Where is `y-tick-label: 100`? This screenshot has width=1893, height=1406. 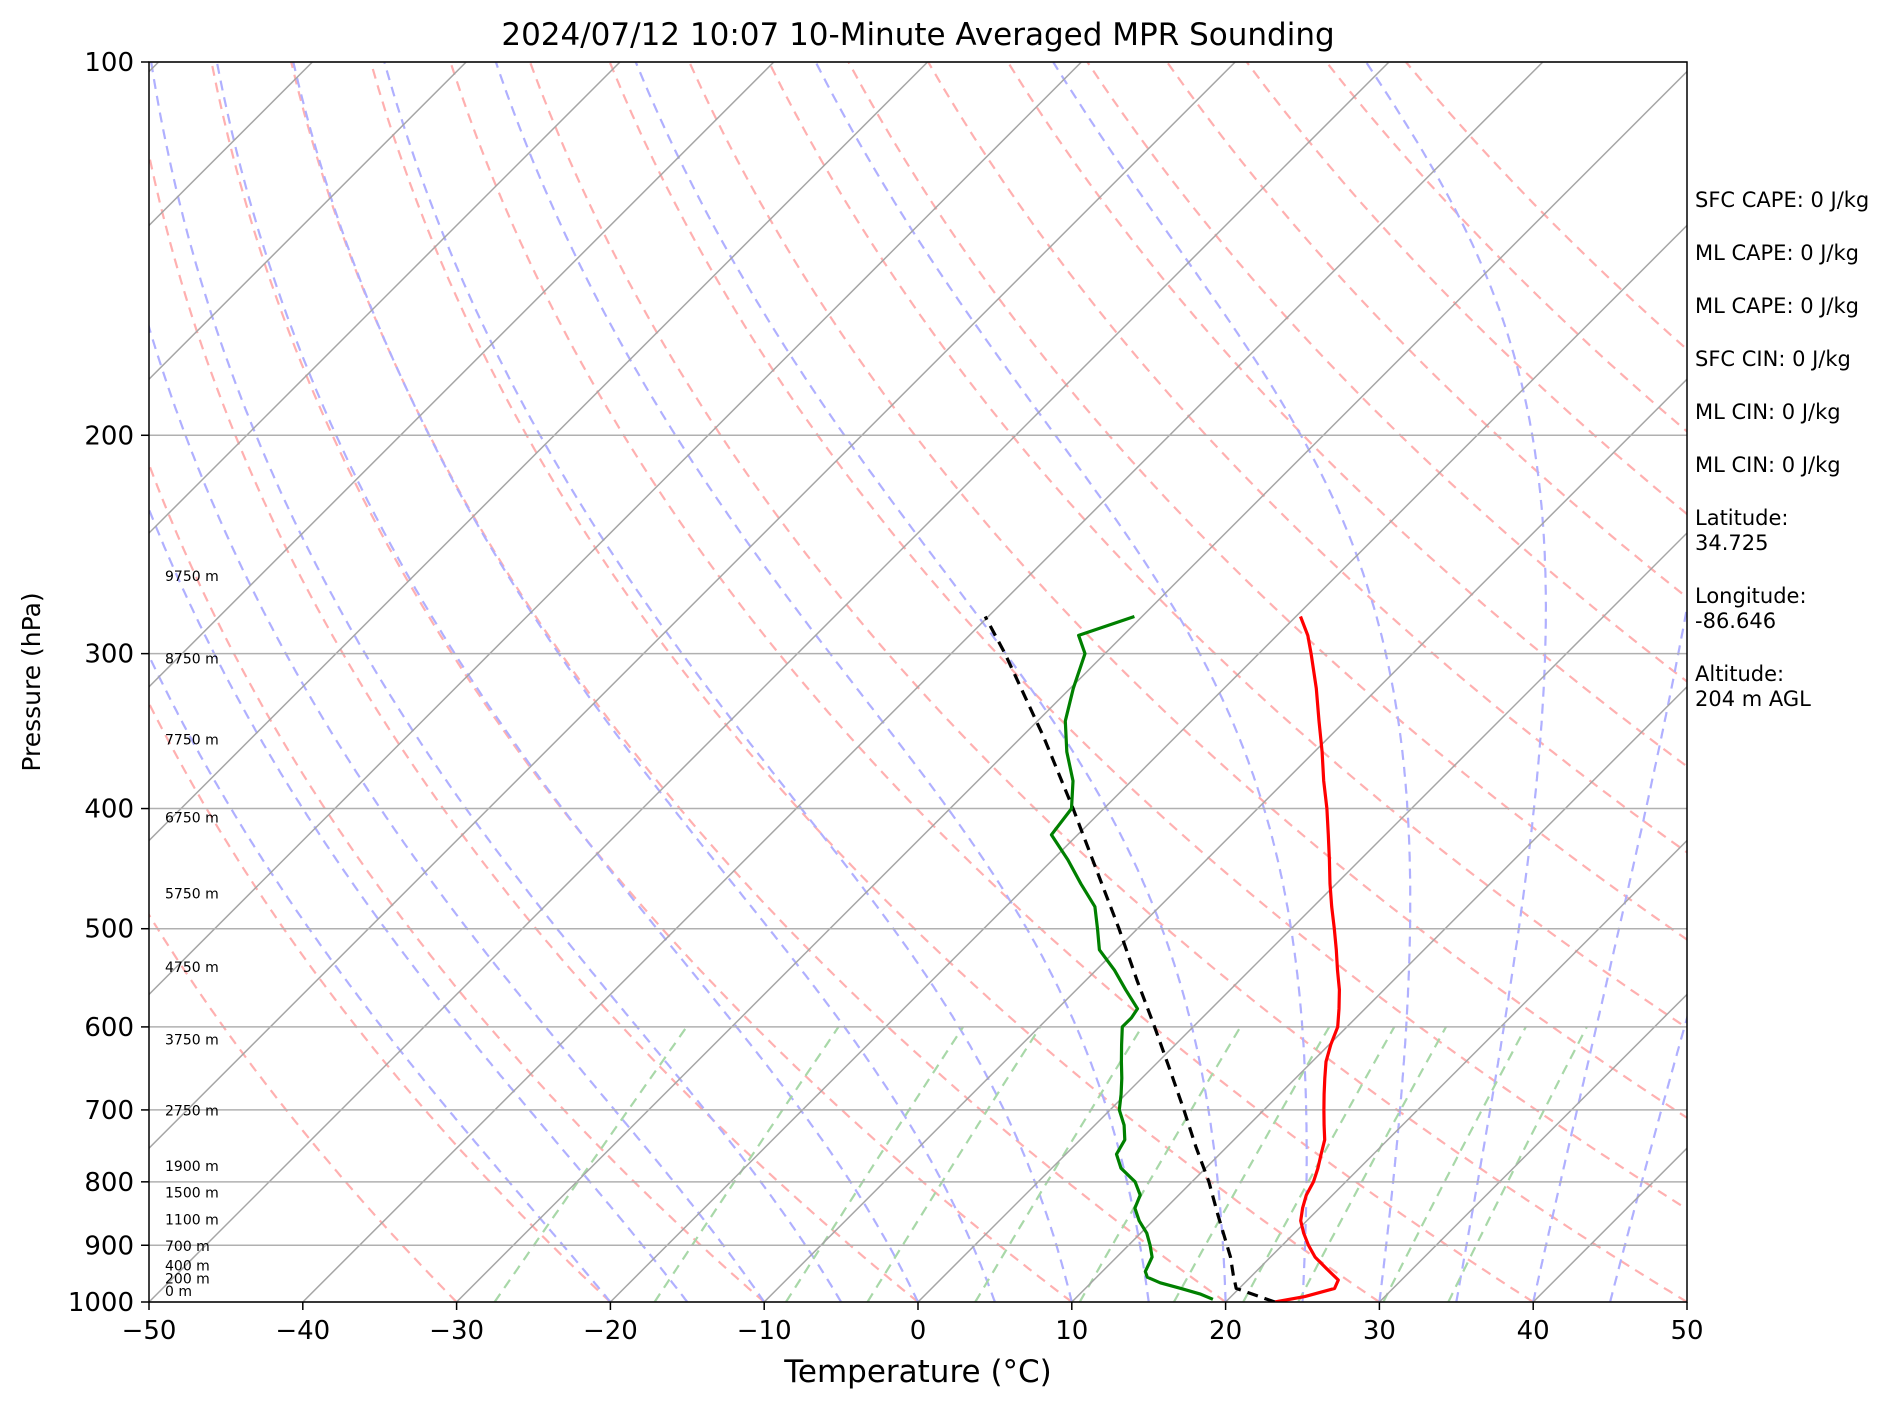
y-tick-label: 100 is located at coordinates (109, 63).